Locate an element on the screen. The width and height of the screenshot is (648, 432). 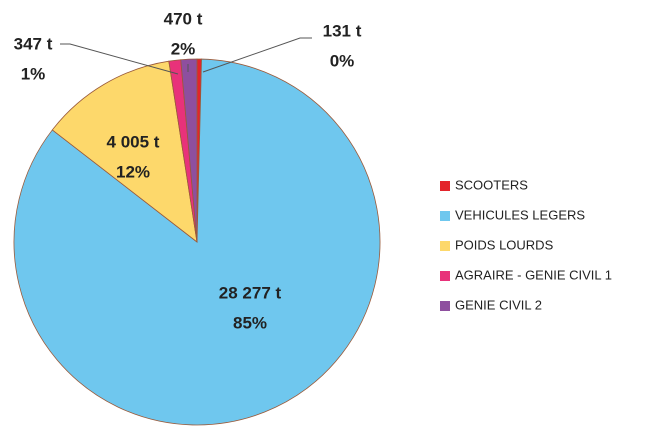
leader-lines is located at coordinates (186, 56).